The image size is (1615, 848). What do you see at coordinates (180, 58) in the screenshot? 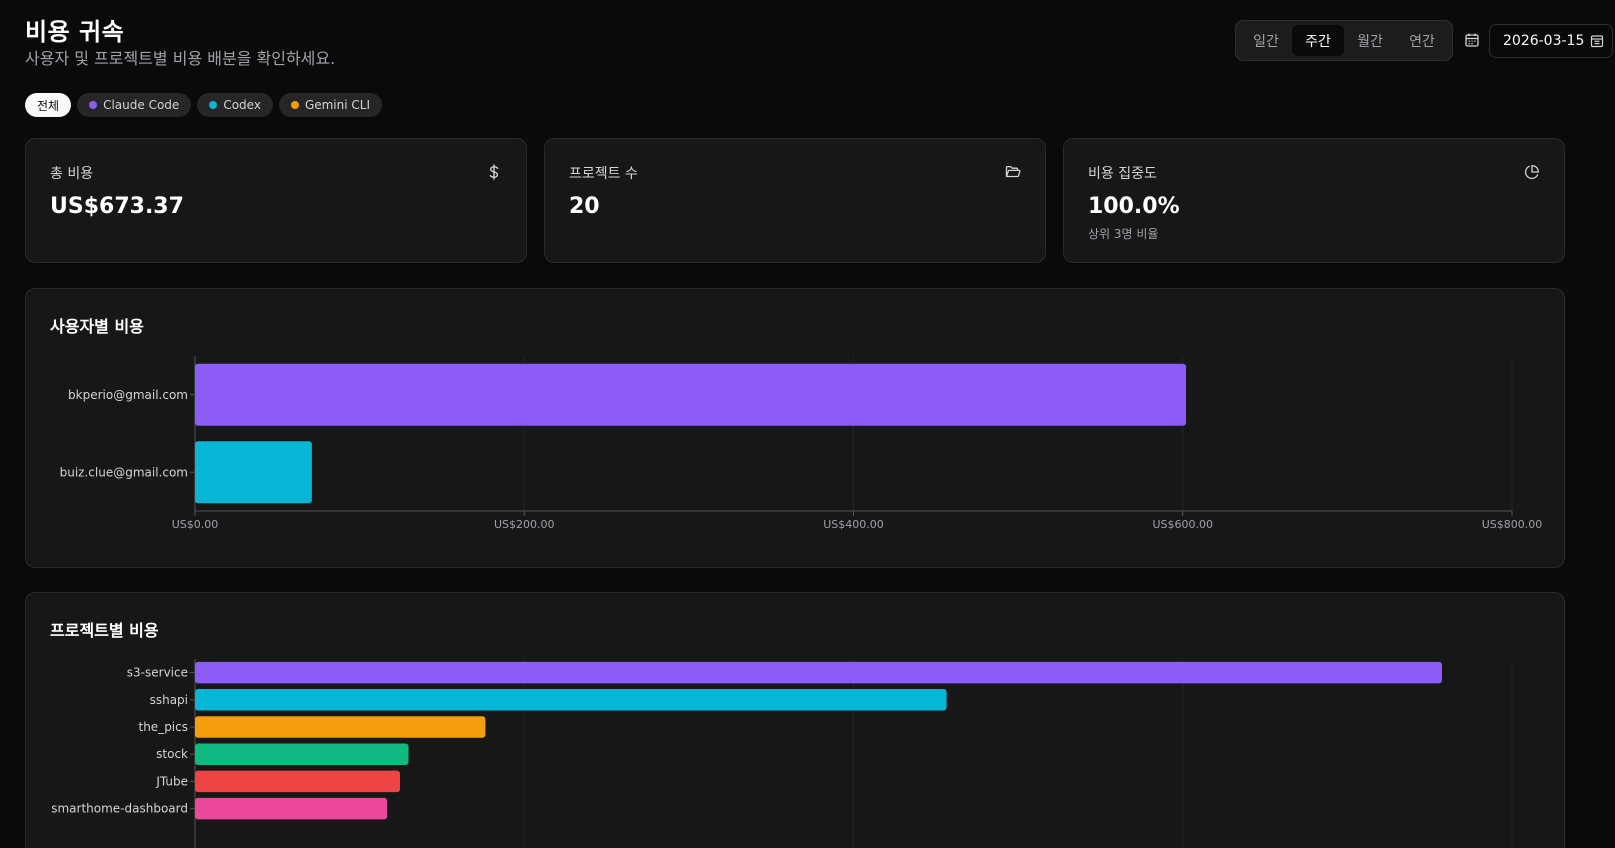
I see `page-subtitle: 사용자 및 프로젝트별 비용 배분을 확인하세요.` at bounding box center [180, 58].